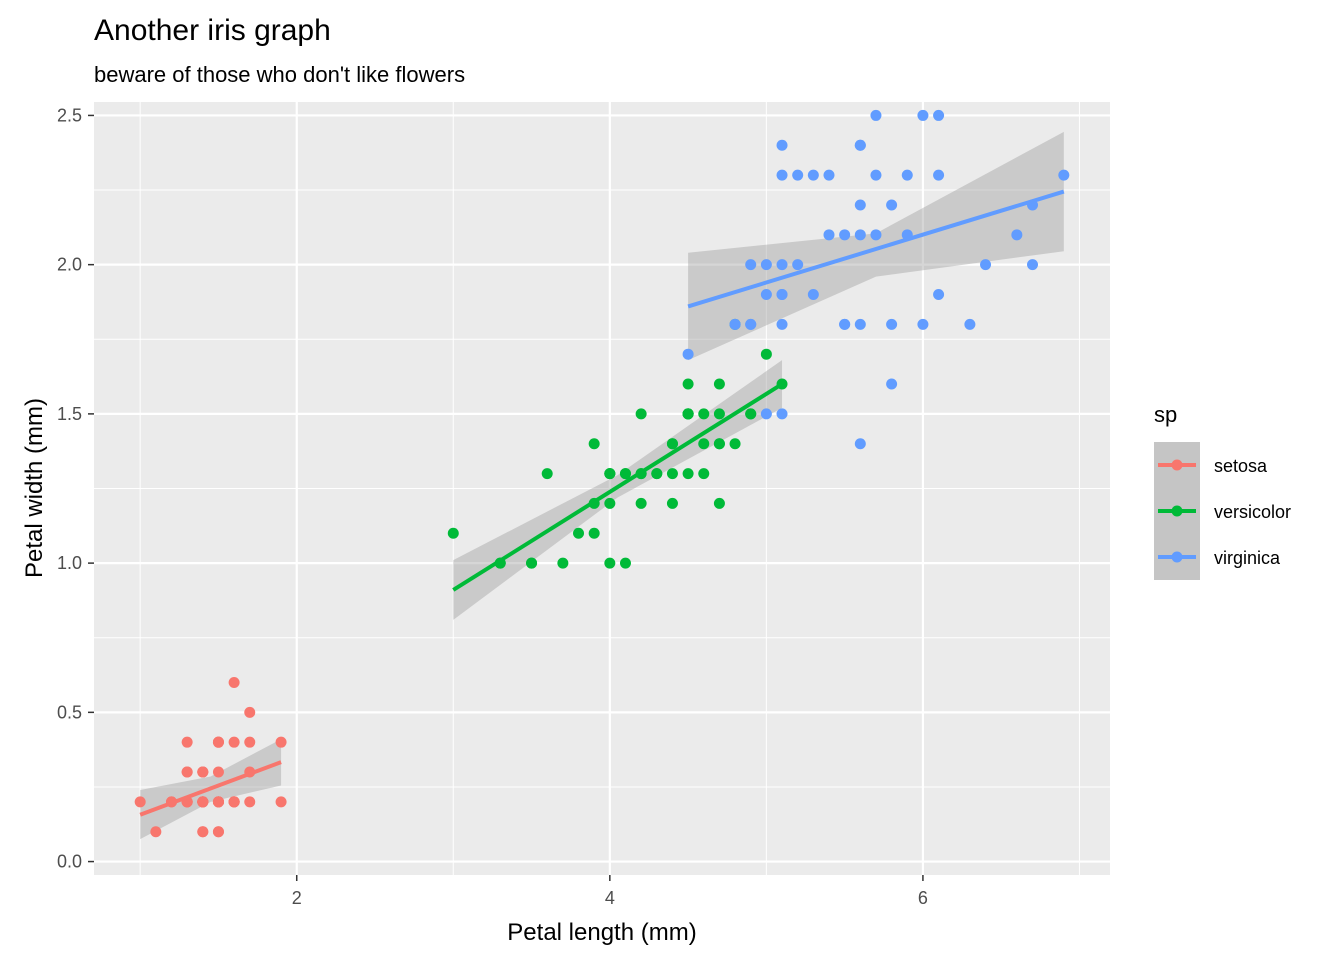 This screenshot has width=1344, height=960. I want to click on y-tick-label: 2.0, so click(69, 265).